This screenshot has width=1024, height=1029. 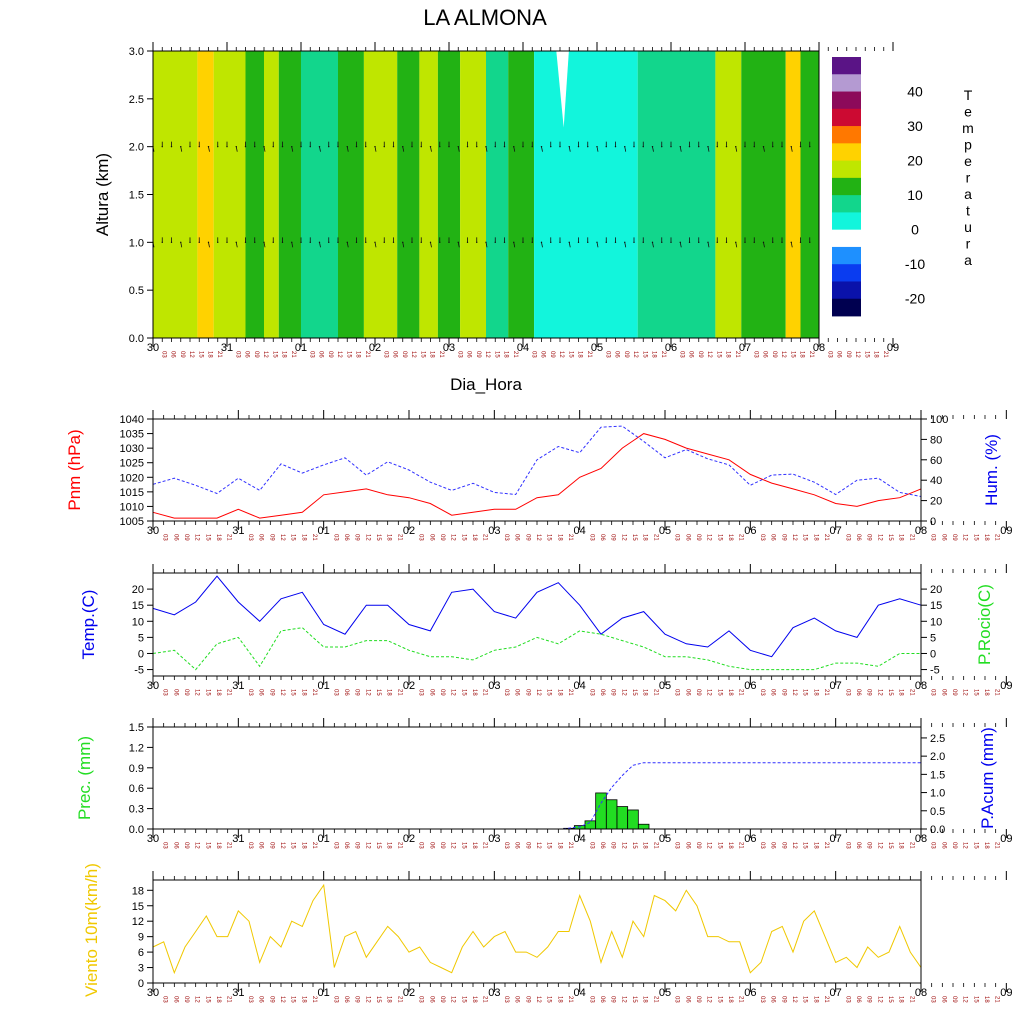 What do you see at coordinates (968, 95) in the screenshot?
I see `colorbar-title-letter: T` at bounding box center [968, 95].